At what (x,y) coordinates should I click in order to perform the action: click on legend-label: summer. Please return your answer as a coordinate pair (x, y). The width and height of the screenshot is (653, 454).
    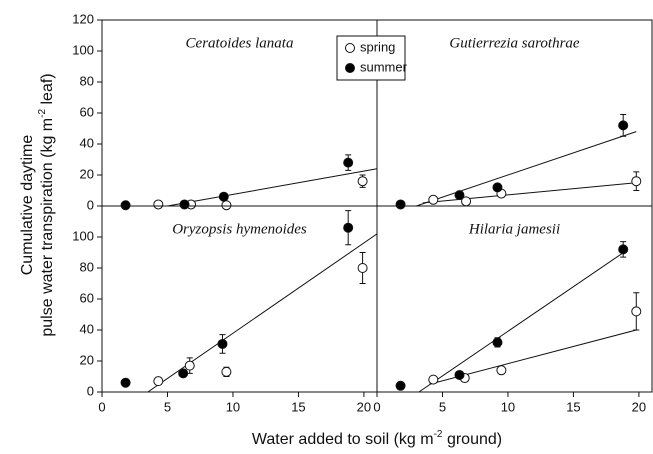
    Looking at the image, I should click on (384, 66).